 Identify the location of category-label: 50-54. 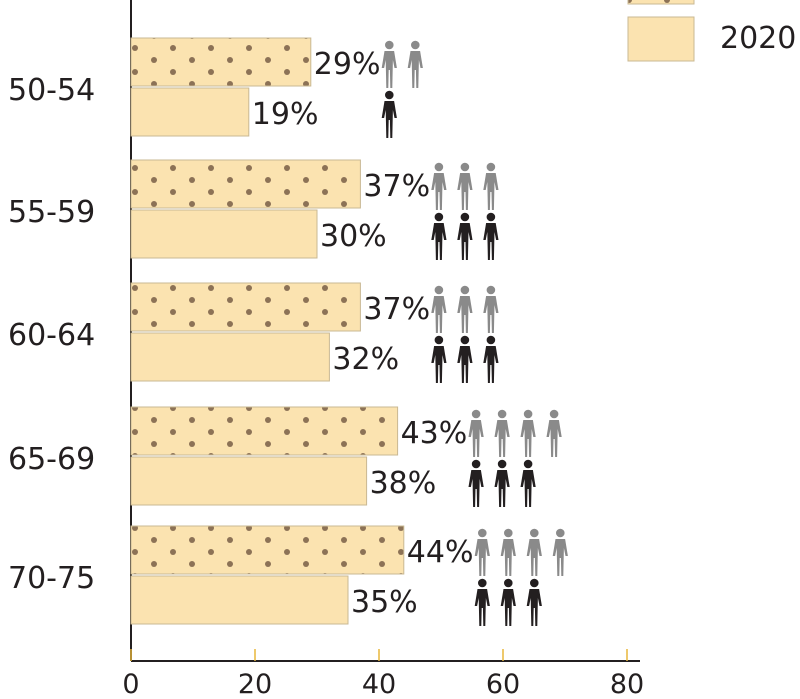
(51, 90).